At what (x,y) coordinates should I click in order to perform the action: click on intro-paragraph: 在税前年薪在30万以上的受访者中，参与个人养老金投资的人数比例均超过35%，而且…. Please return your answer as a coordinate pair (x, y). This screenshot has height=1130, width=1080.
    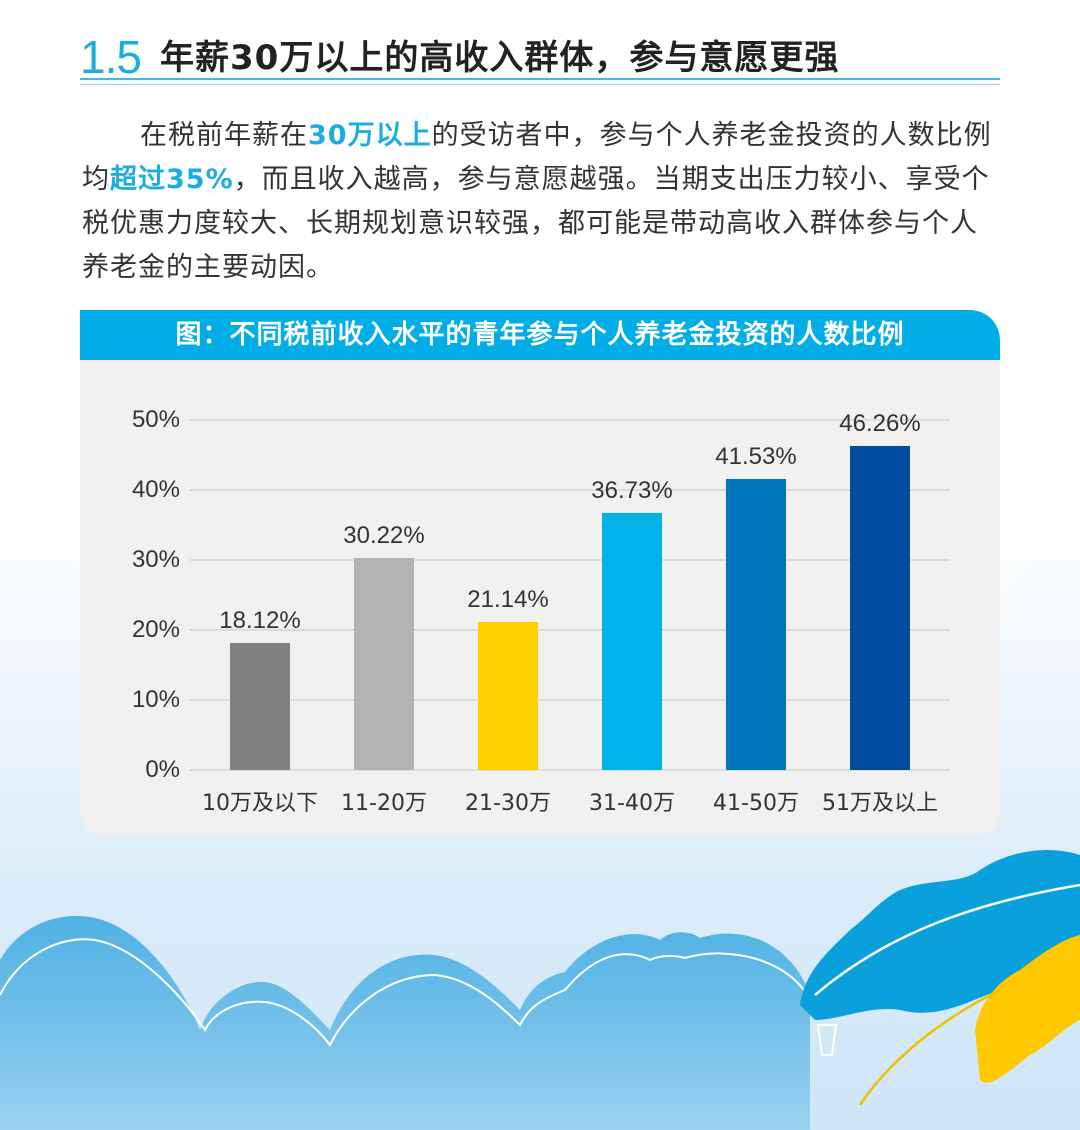
    Looking at the image, I should click on (542, 202).